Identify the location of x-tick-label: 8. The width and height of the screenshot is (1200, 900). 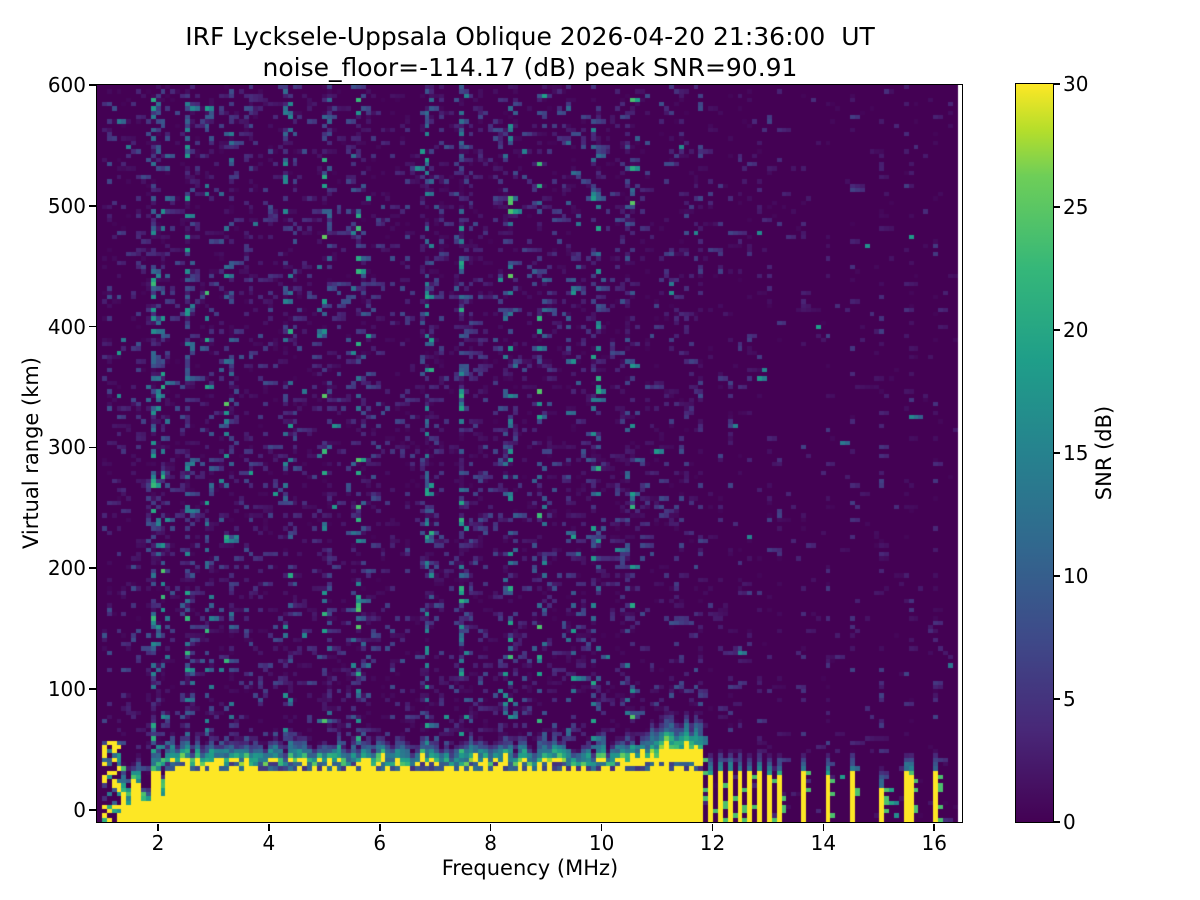
(491, 843).